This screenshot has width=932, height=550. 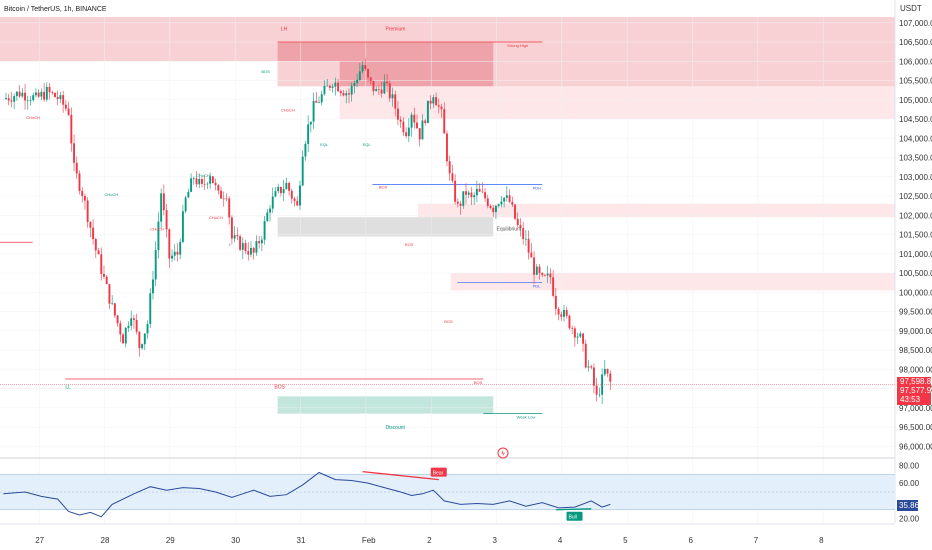 I want to click on time-axis: 27 28 29 30 31 Feb 2 3 4 5 6 7 8, so click(x=447, y=534).